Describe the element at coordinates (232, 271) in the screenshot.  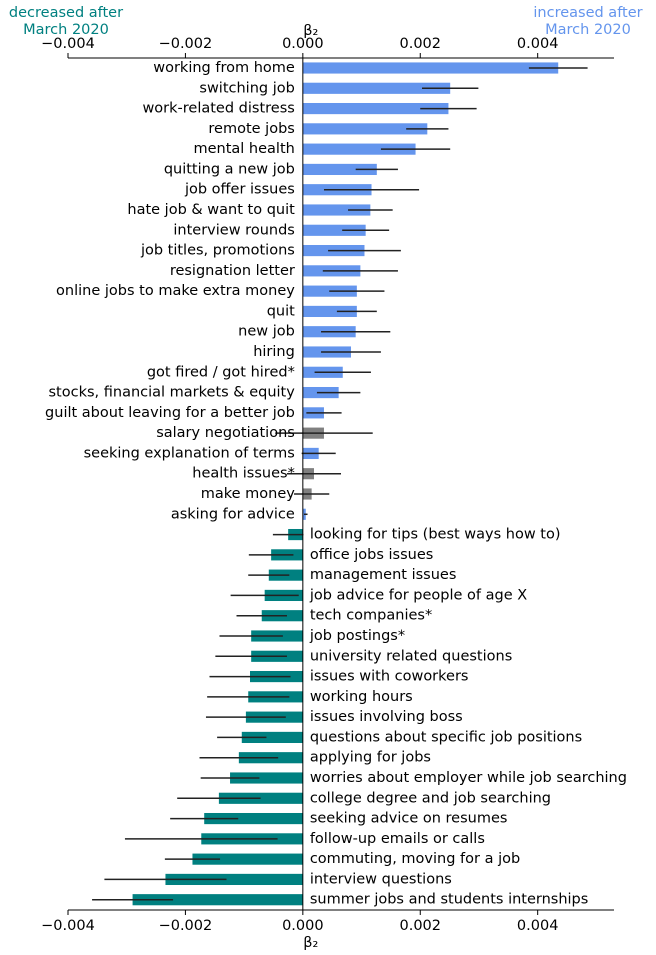
I see `category-label: resignation letter` at that location.